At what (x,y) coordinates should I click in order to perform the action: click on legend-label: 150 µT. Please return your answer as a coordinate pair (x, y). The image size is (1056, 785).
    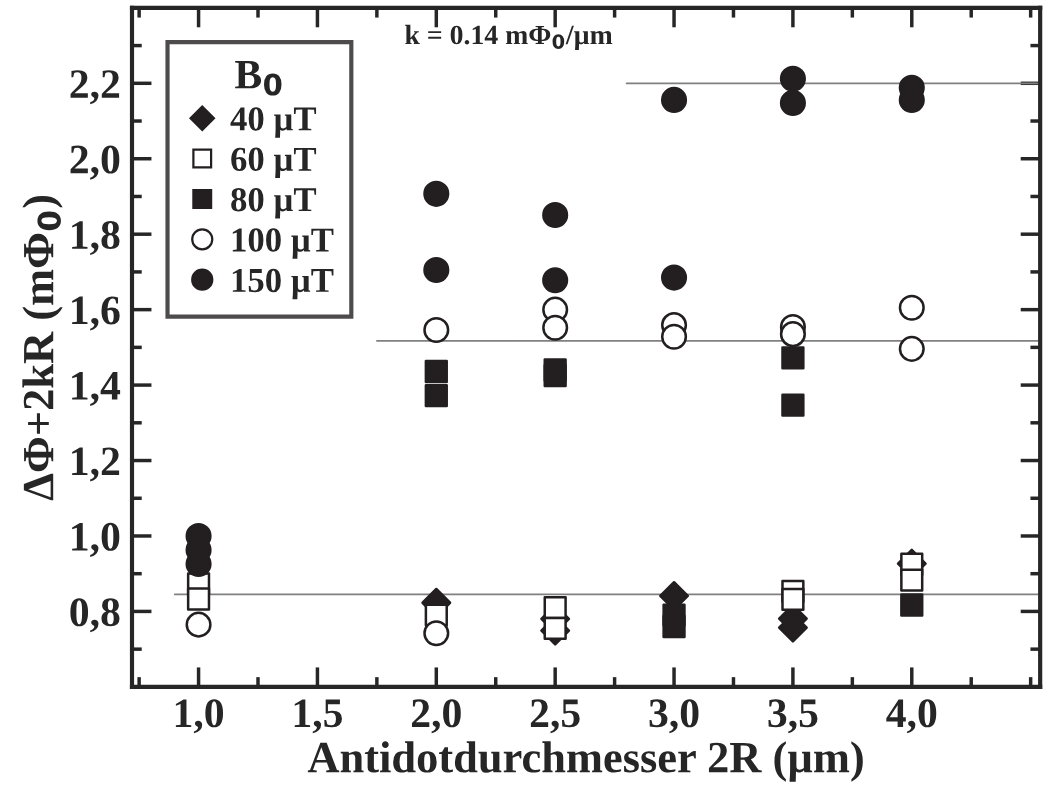
    Looking at the image, I should click on (283, 284).